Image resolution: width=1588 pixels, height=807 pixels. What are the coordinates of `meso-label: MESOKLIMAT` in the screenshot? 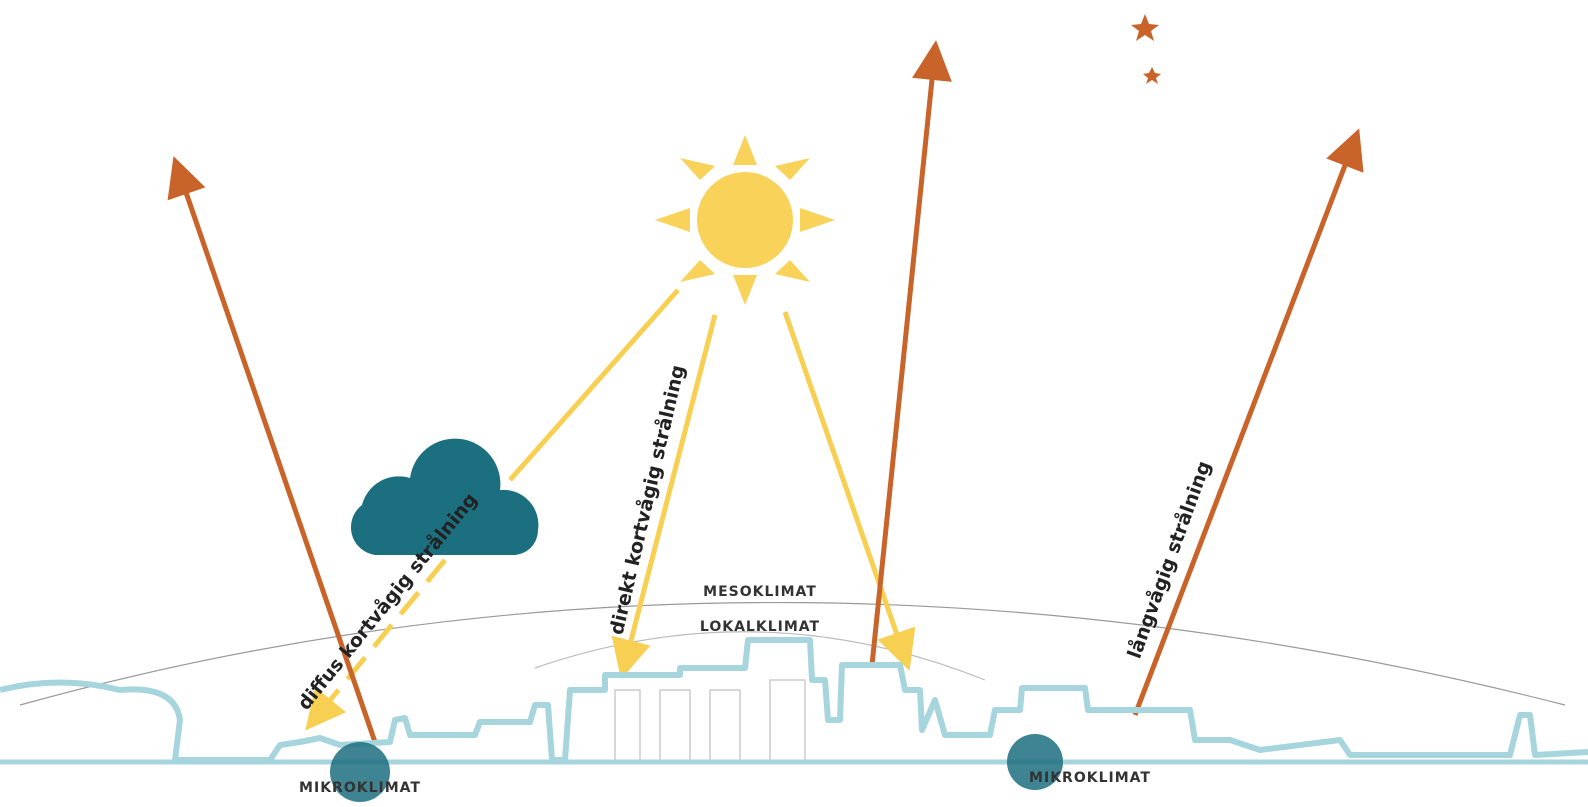 It's located at (760, 592).